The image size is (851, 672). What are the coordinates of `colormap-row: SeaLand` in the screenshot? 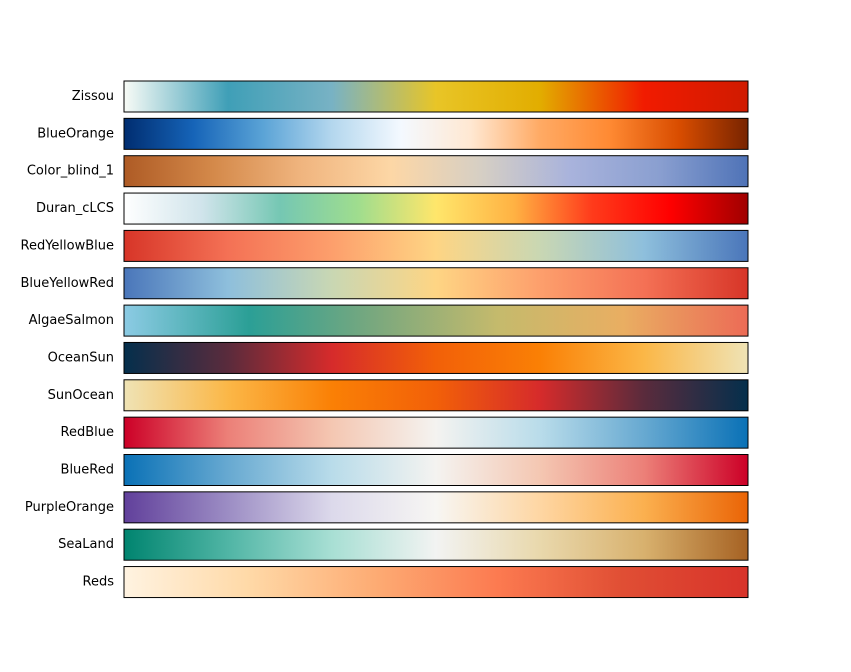 It's located at (403, 544).